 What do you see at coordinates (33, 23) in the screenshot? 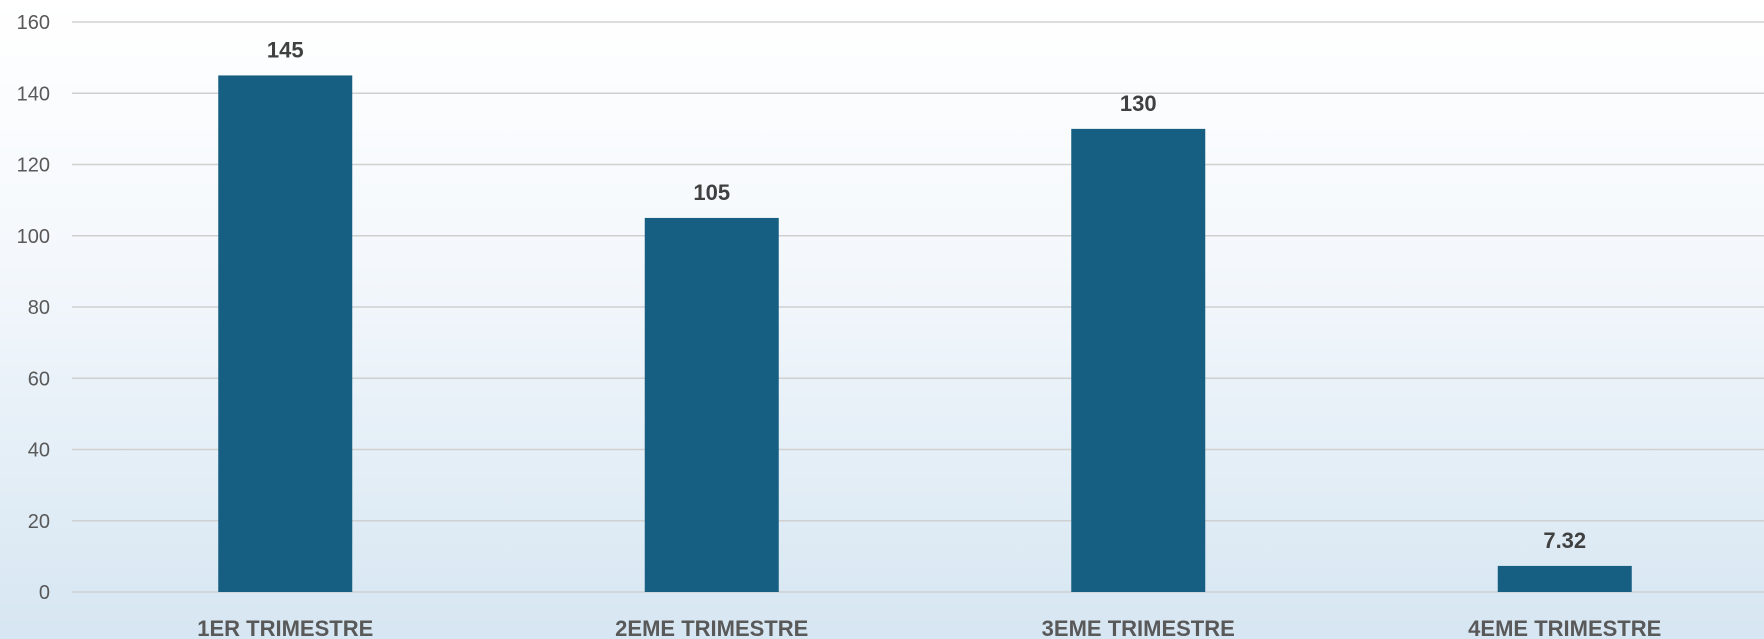
I see `y-tick-label: 160` at bounding box center [33, 23].